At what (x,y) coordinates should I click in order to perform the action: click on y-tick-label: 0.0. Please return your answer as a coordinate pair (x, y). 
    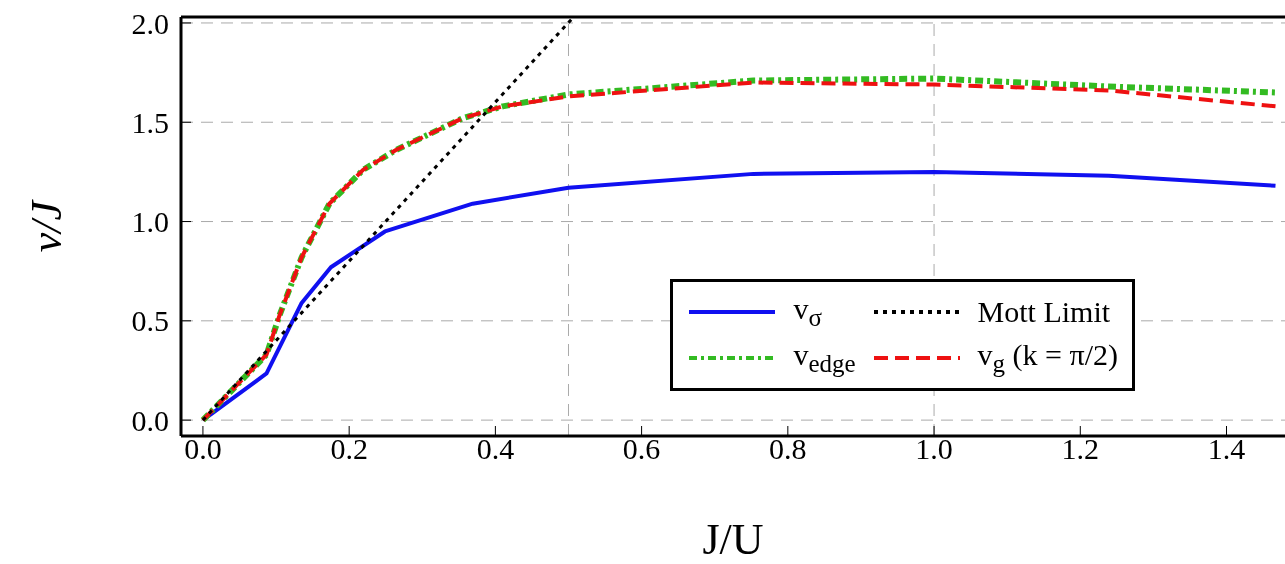
    Looking at the image, I should click on (150, 420).